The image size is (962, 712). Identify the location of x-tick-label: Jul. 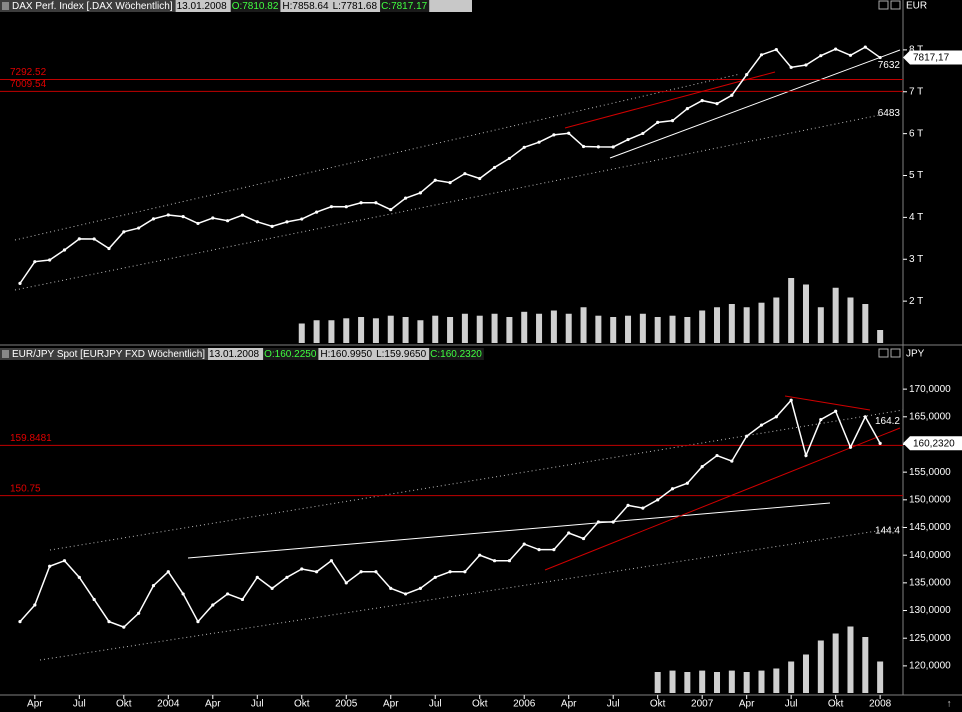
(613, 704).